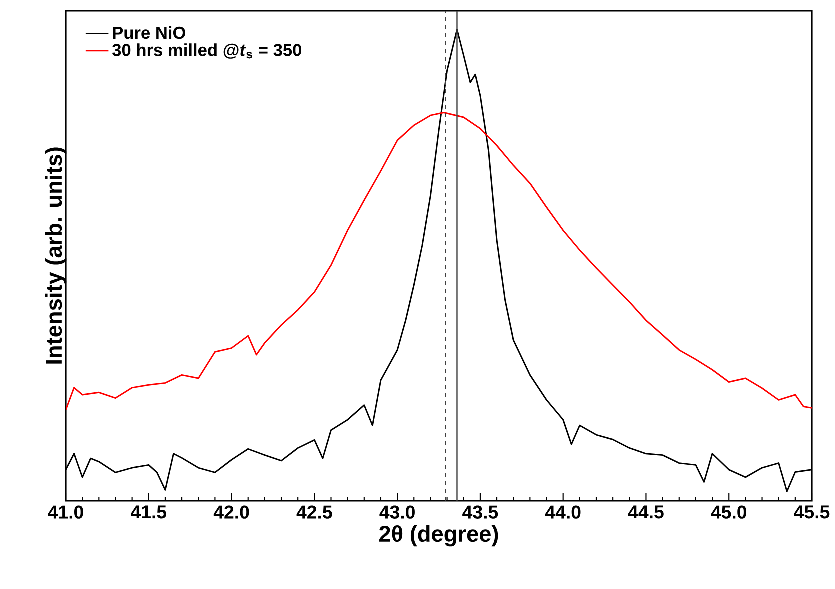 This screenshot has width=835, height=589. I want to click on x-tick-label: 42.0, so click(232, 512).